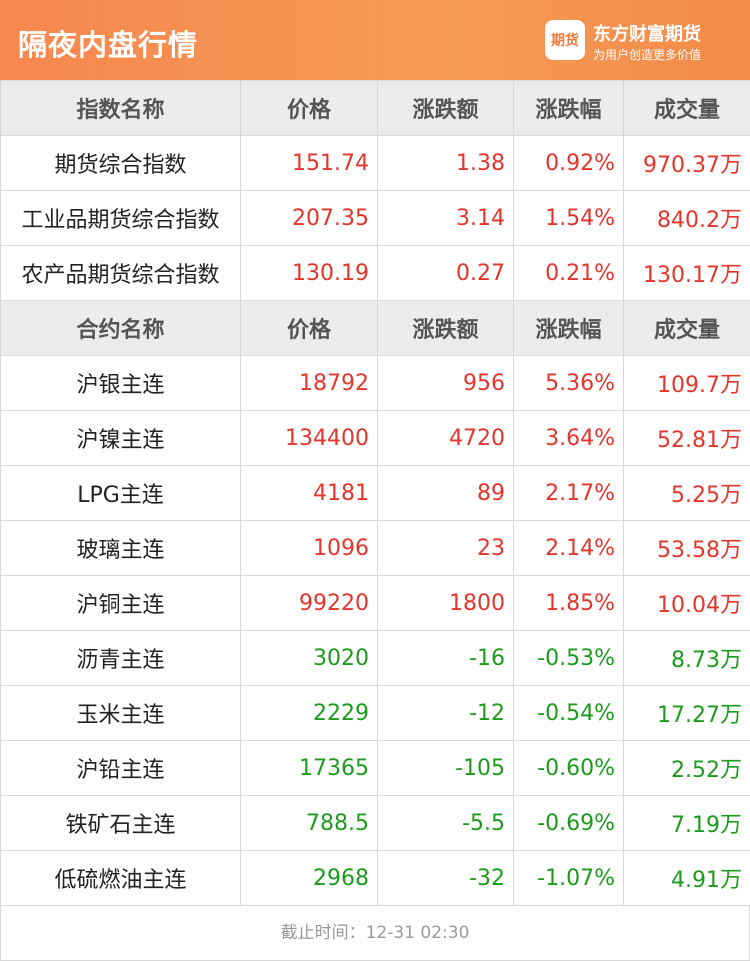  I want to click on data-row: 农产品期货综合指数 130.19 0.27 0.21% 130.17万, so click(375, 273).